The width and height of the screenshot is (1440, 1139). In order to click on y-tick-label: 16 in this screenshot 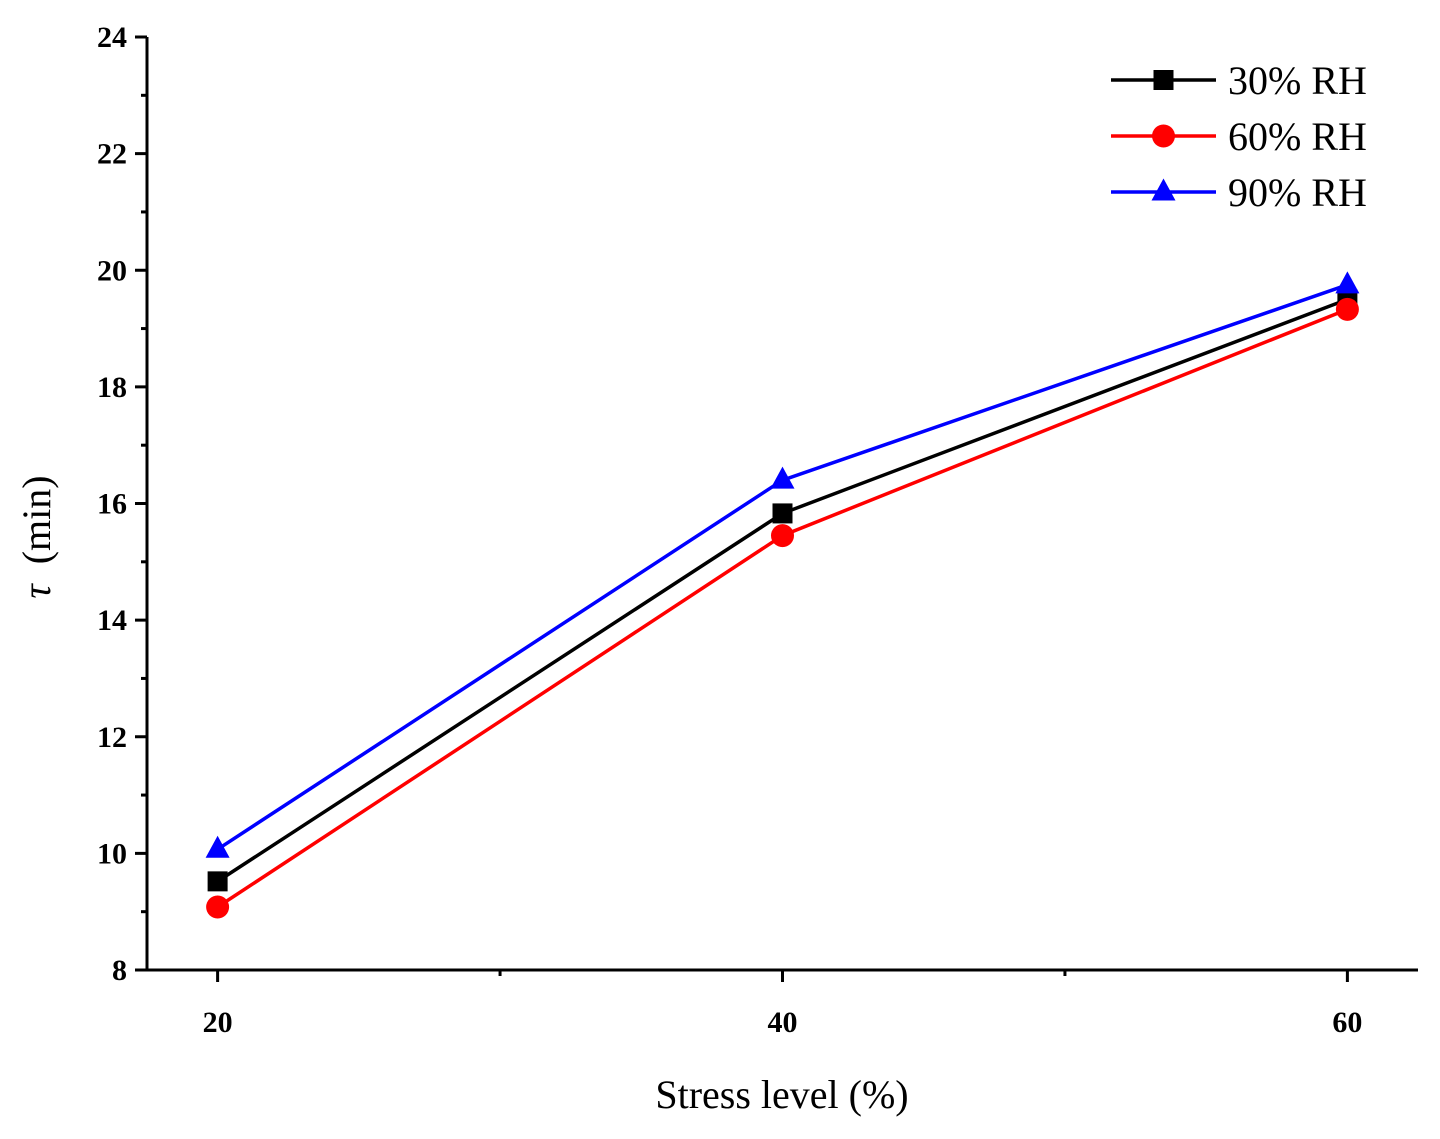, I will do `click(112, 504)`.